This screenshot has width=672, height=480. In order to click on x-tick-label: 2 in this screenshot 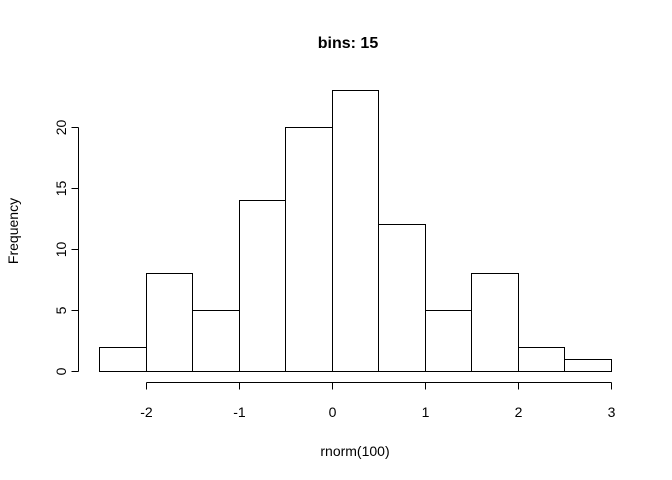, I will do `click(519, 412)`.